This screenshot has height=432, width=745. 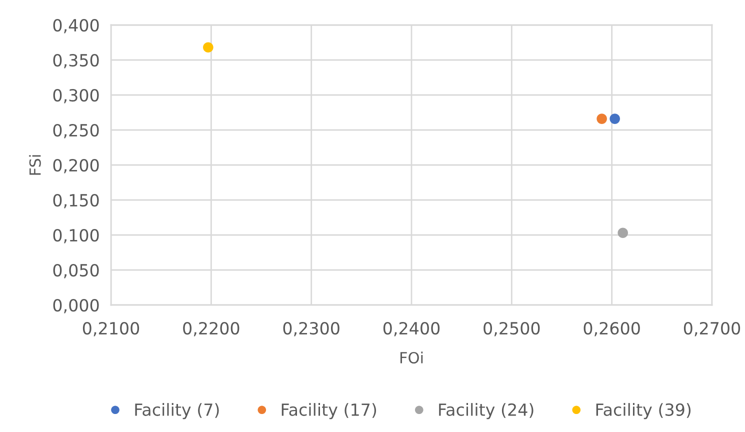 What do you see at coordinates (76, 131) in the screenshot?
I see `y-tick-label: 0,250` at bounding box center [76, 131].